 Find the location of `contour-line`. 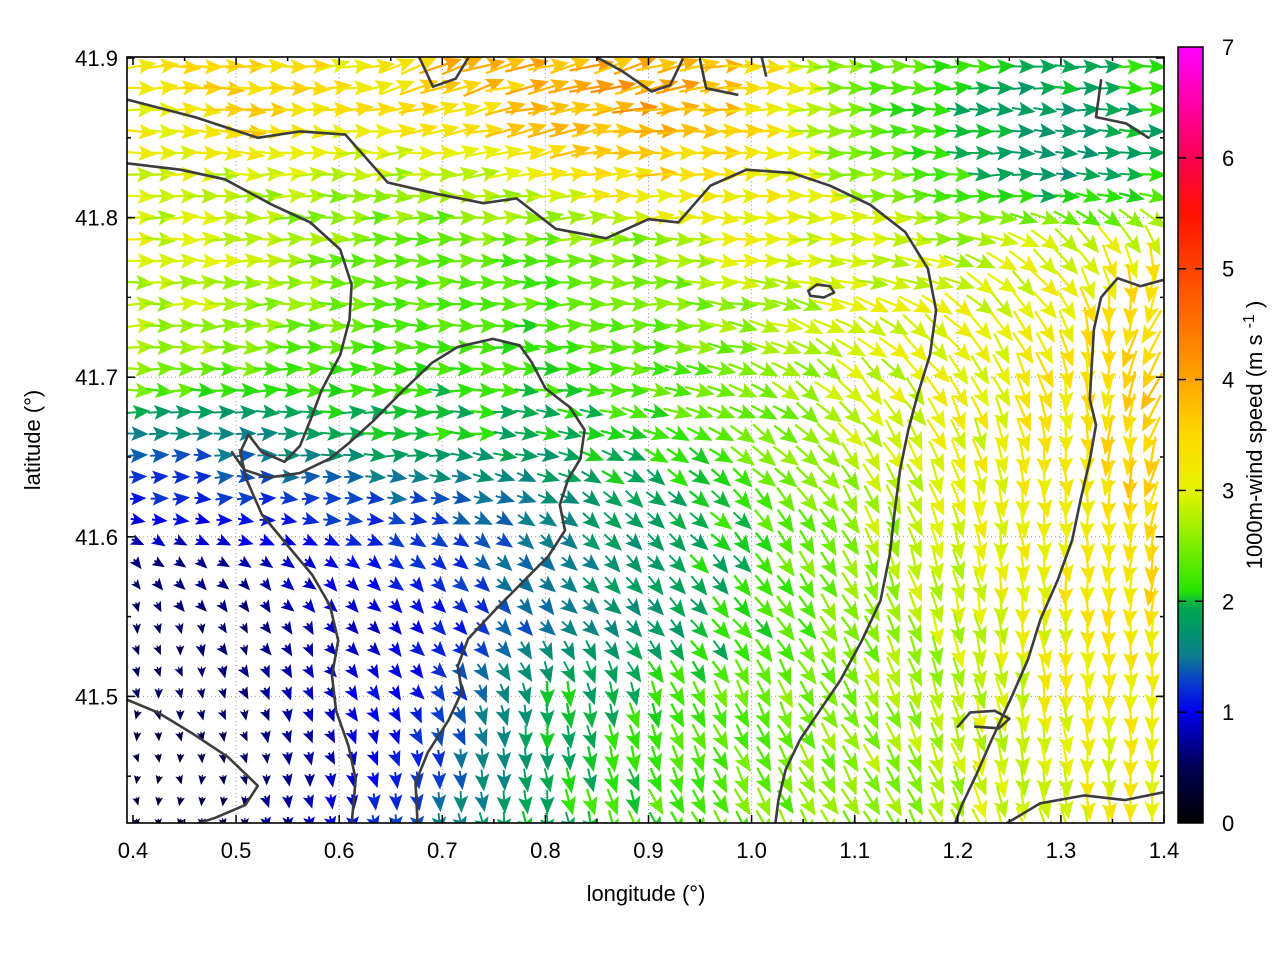

contour-line is located at coordinates (444, 72).